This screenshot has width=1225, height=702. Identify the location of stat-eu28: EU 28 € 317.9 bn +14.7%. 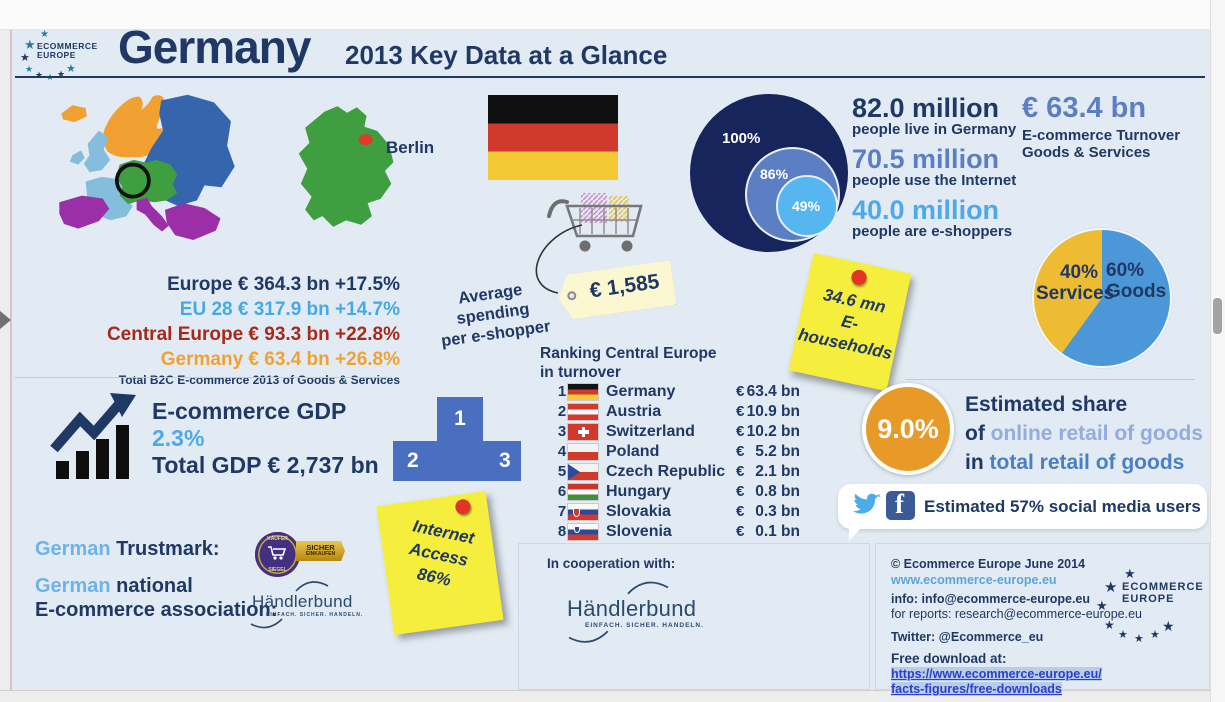
(289, 309).